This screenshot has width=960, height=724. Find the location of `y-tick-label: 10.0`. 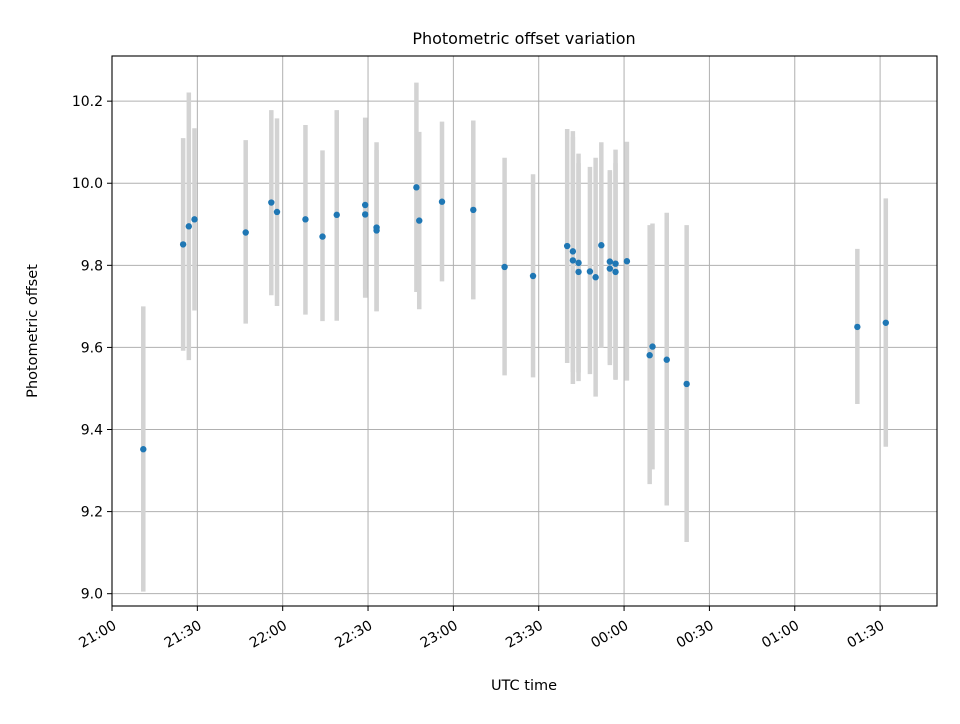

y-tick-label: 10.0 is located at coordinates (87, 184).